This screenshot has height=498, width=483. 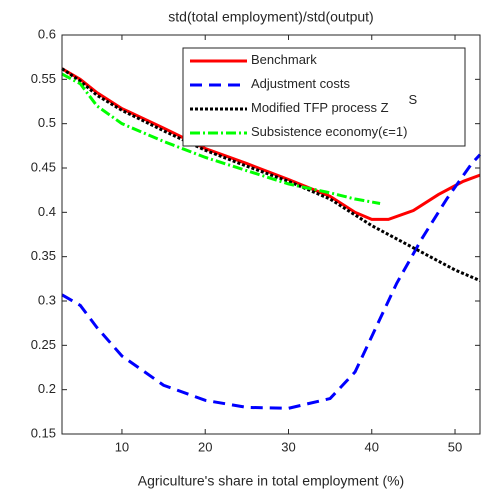 What do you see at coordinates (455, 446) in the screenshot?
I see `x-tick-label: 50` at bounding box center [455, 446].